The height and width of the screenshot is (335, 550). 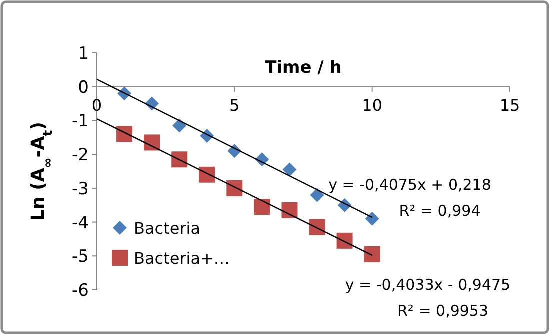 I want to click on y-tick-label: -1, so click(x=80, y=122).